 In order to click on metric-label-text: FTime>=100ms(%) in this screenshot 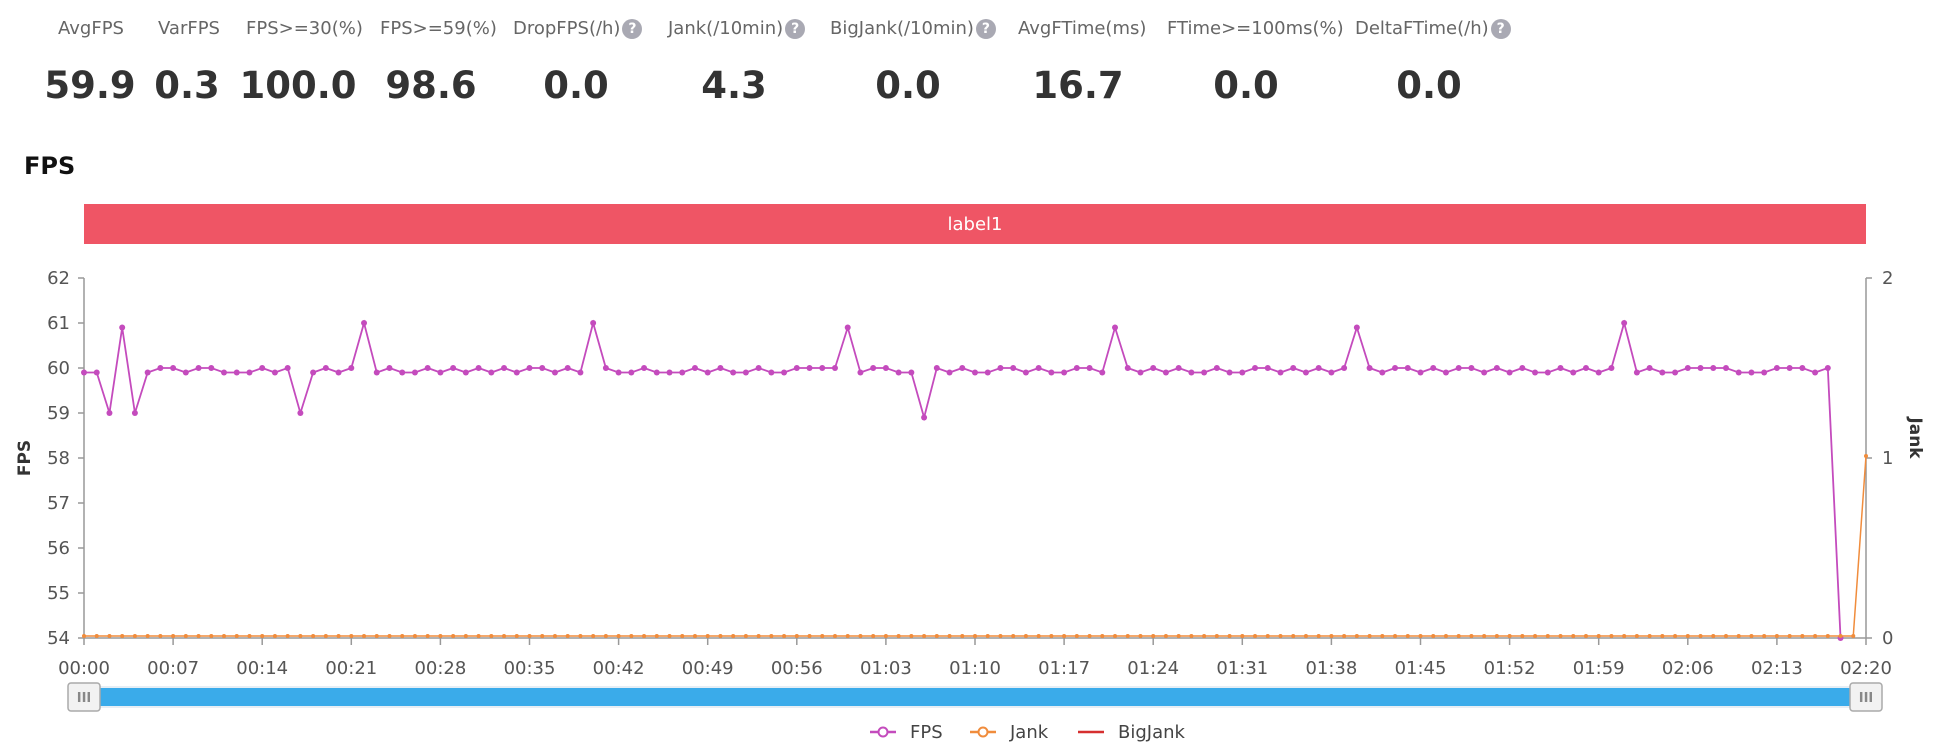, I will do `click(1255, 28)`.